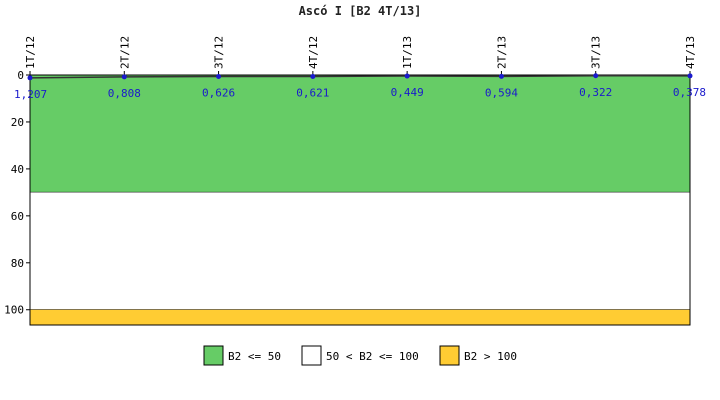  Describe the element at coordinates (595, 92) in the screenshot. I see `data-label: 0,322` at that location.